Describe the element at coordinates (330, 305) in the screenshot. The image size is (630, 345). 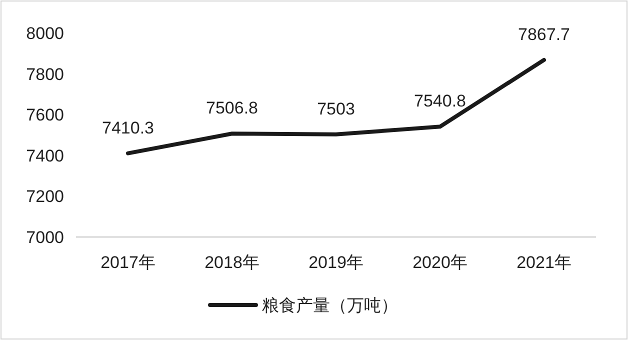
I see `legend-label: 粮食产量（万吨）` at that location.